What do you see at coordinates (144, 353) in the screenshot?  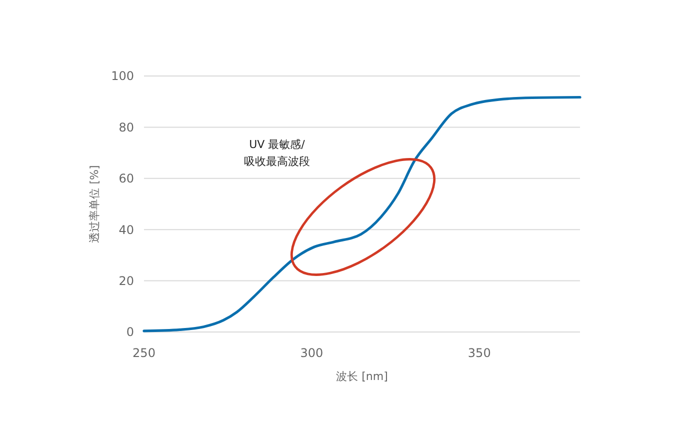 I see `x-tick-label: 250` at bounding box center [144, 353].